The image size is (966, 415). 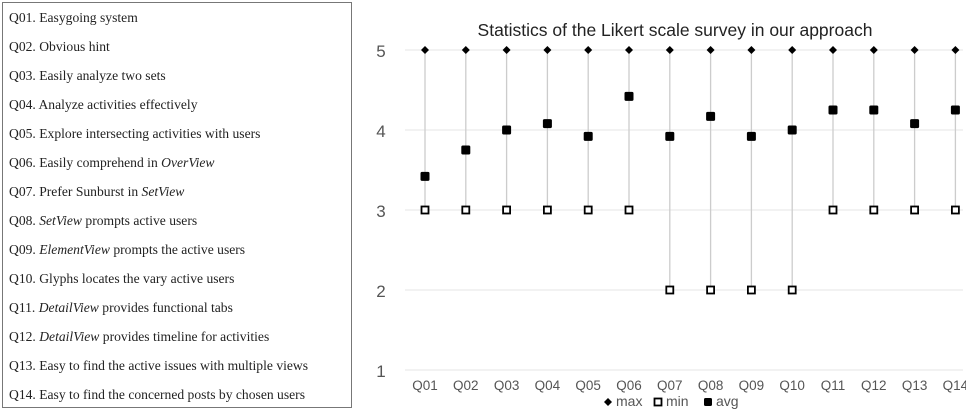 What do you see at coordinates (177, 249) in the screenshot?
I see `question-text: prompts the active users` at bounding box center [177, 249].